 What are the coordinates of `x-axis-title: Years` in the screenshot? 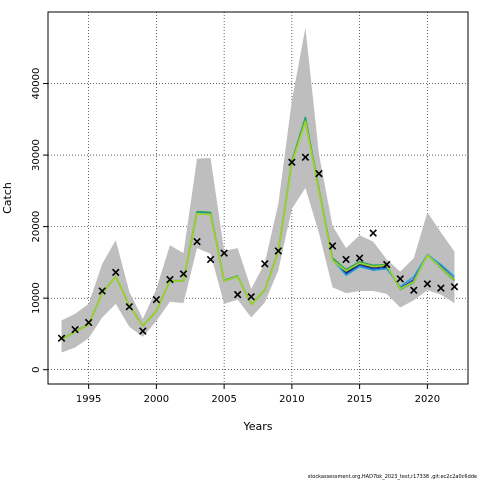 It's located at (257, 426).